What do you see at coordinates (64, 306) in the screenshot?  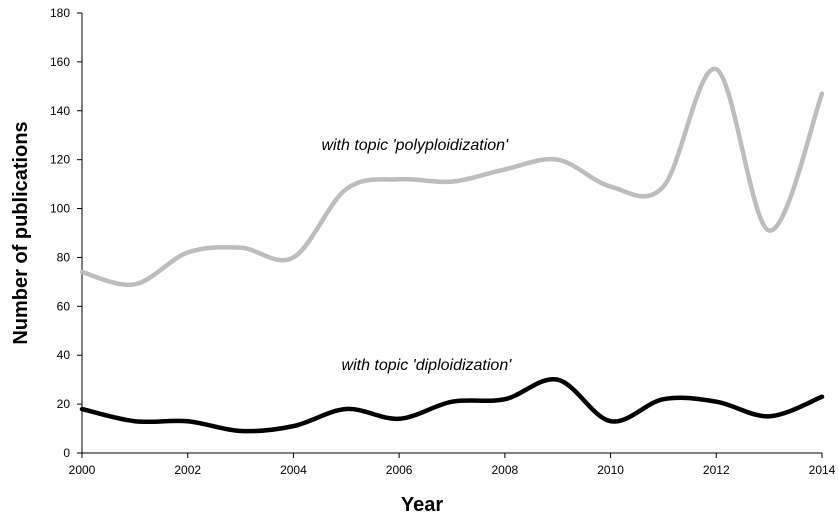 I see `y-tick-label: 60` at bounding box center [64, 306].